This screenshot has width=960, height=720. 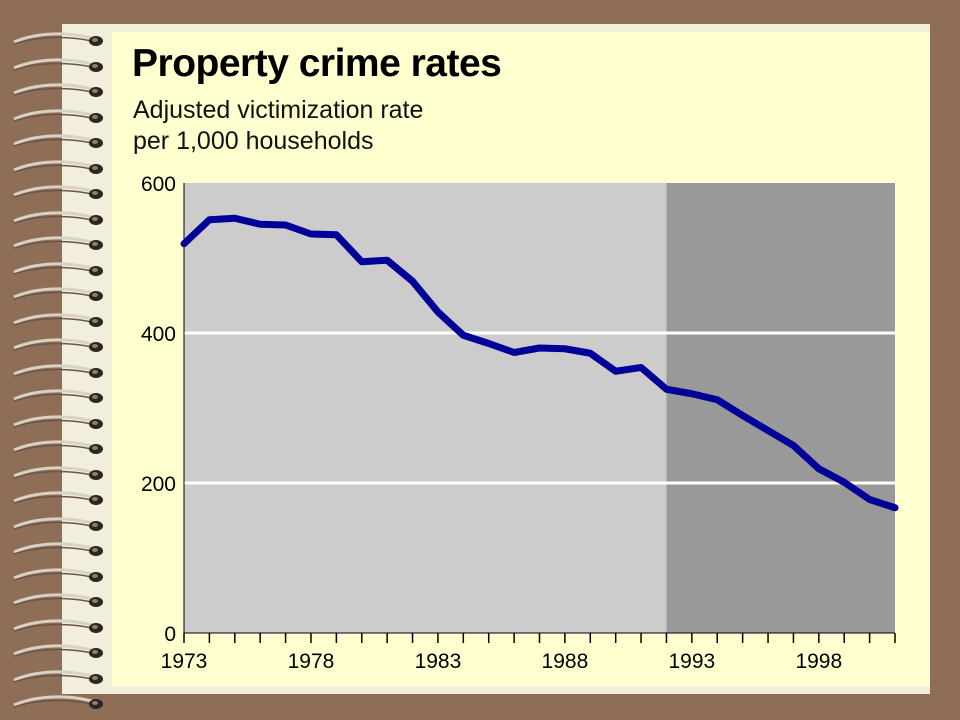 I want to click on chart-subtitle-line-2: per 1,000 households, so click(x=253, y=141).